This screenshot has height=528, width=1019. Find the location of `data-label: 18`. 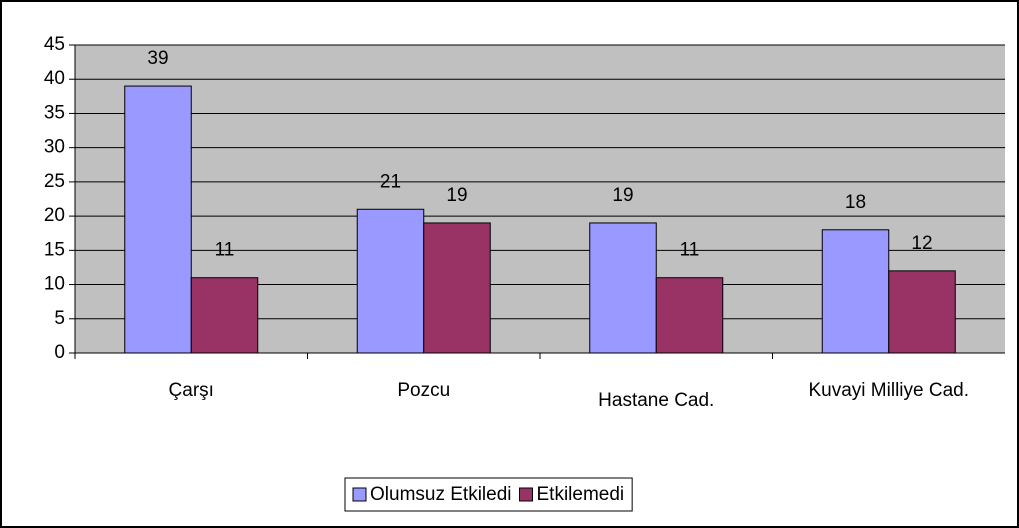

data-label: 18 is located at coordinates (855, 202).